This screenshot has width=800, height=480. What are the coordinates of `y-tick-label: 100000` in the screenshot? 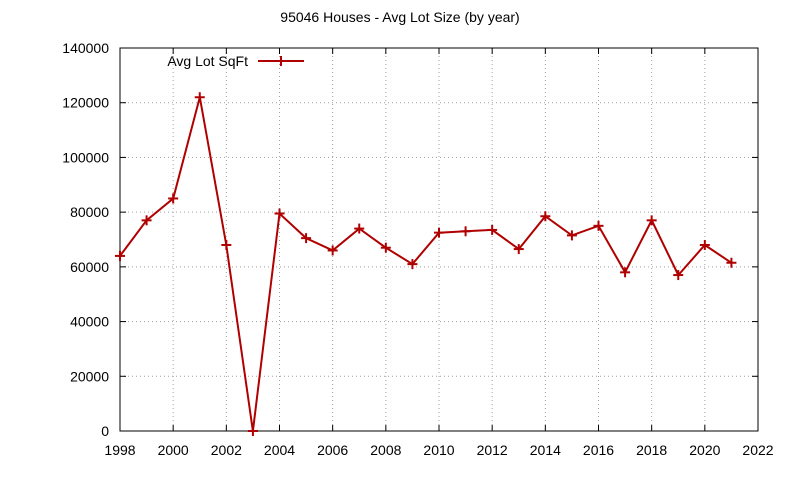 It's located at (85, 157).